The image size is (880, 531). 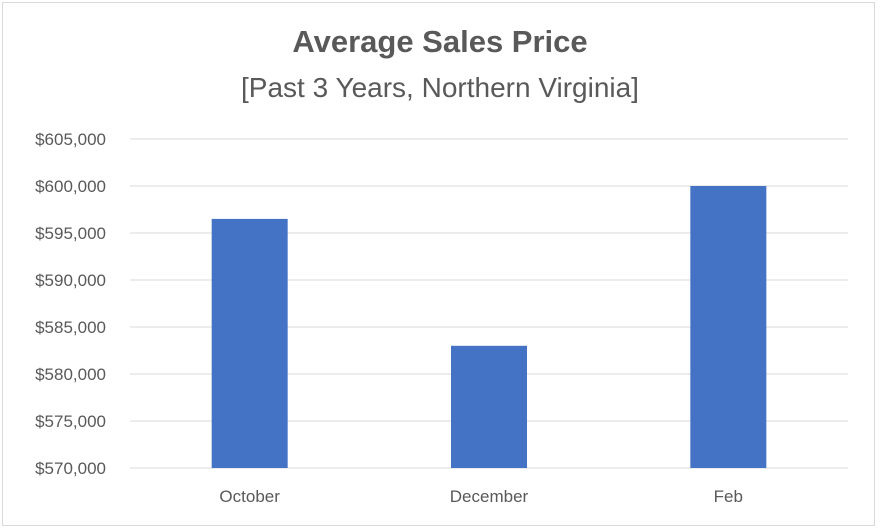 I want to click on y-tick-label: $600,000, so click(x=70, y=186).